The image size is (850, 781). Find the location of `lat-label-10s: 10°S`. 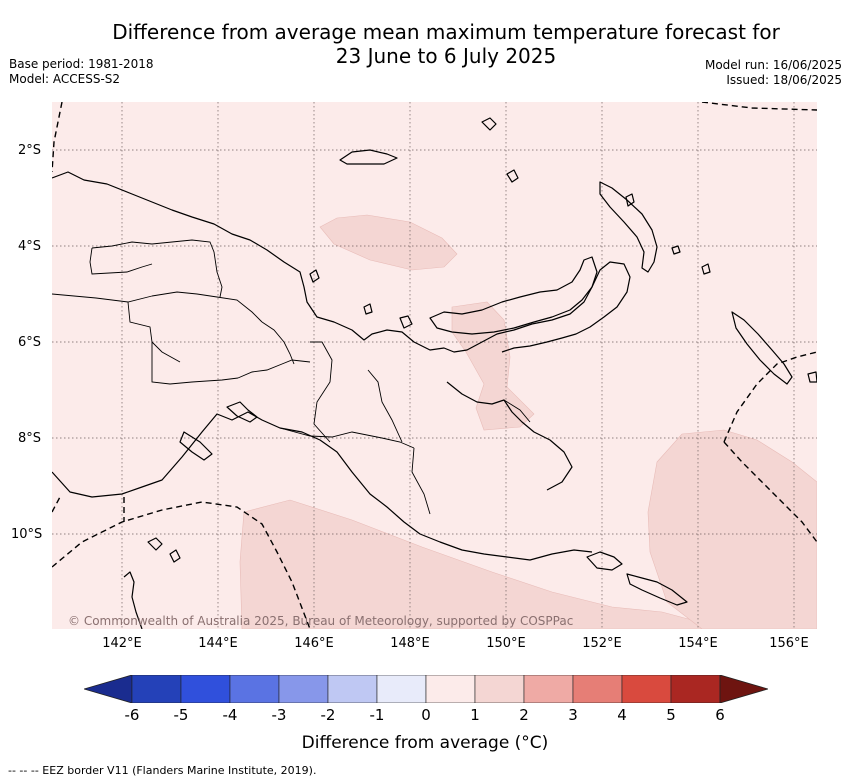

lat-label-10s: 10°S is located at coordinates (27, 534).